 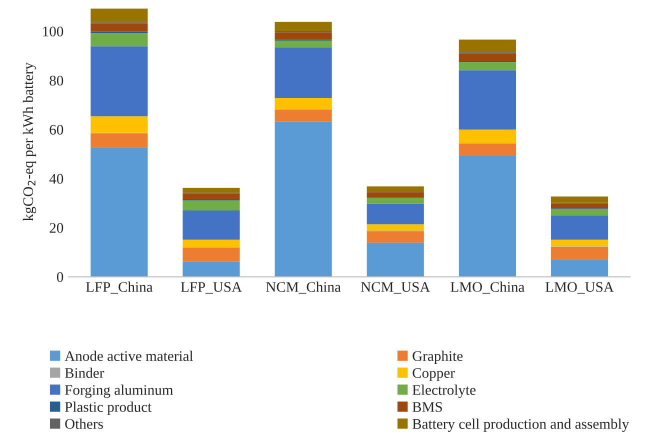 What do you see at coordinates (60, 277) in the screenshot?
I see `y-tick-label: 0` at bounding box center [60, 277].